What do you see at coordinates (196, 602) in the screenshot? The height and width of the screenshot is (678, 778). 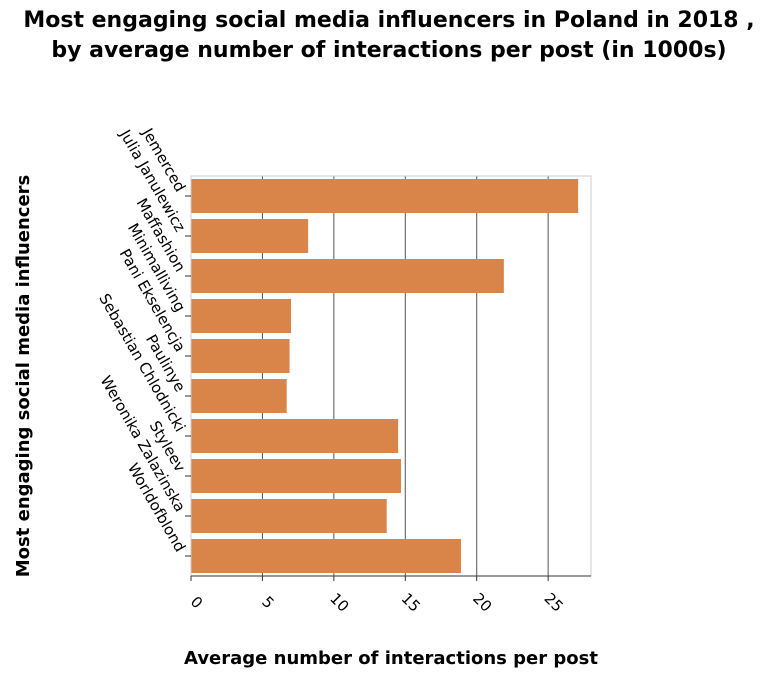 I see `x-tick-label: 0` at bounding box center [196, 602].